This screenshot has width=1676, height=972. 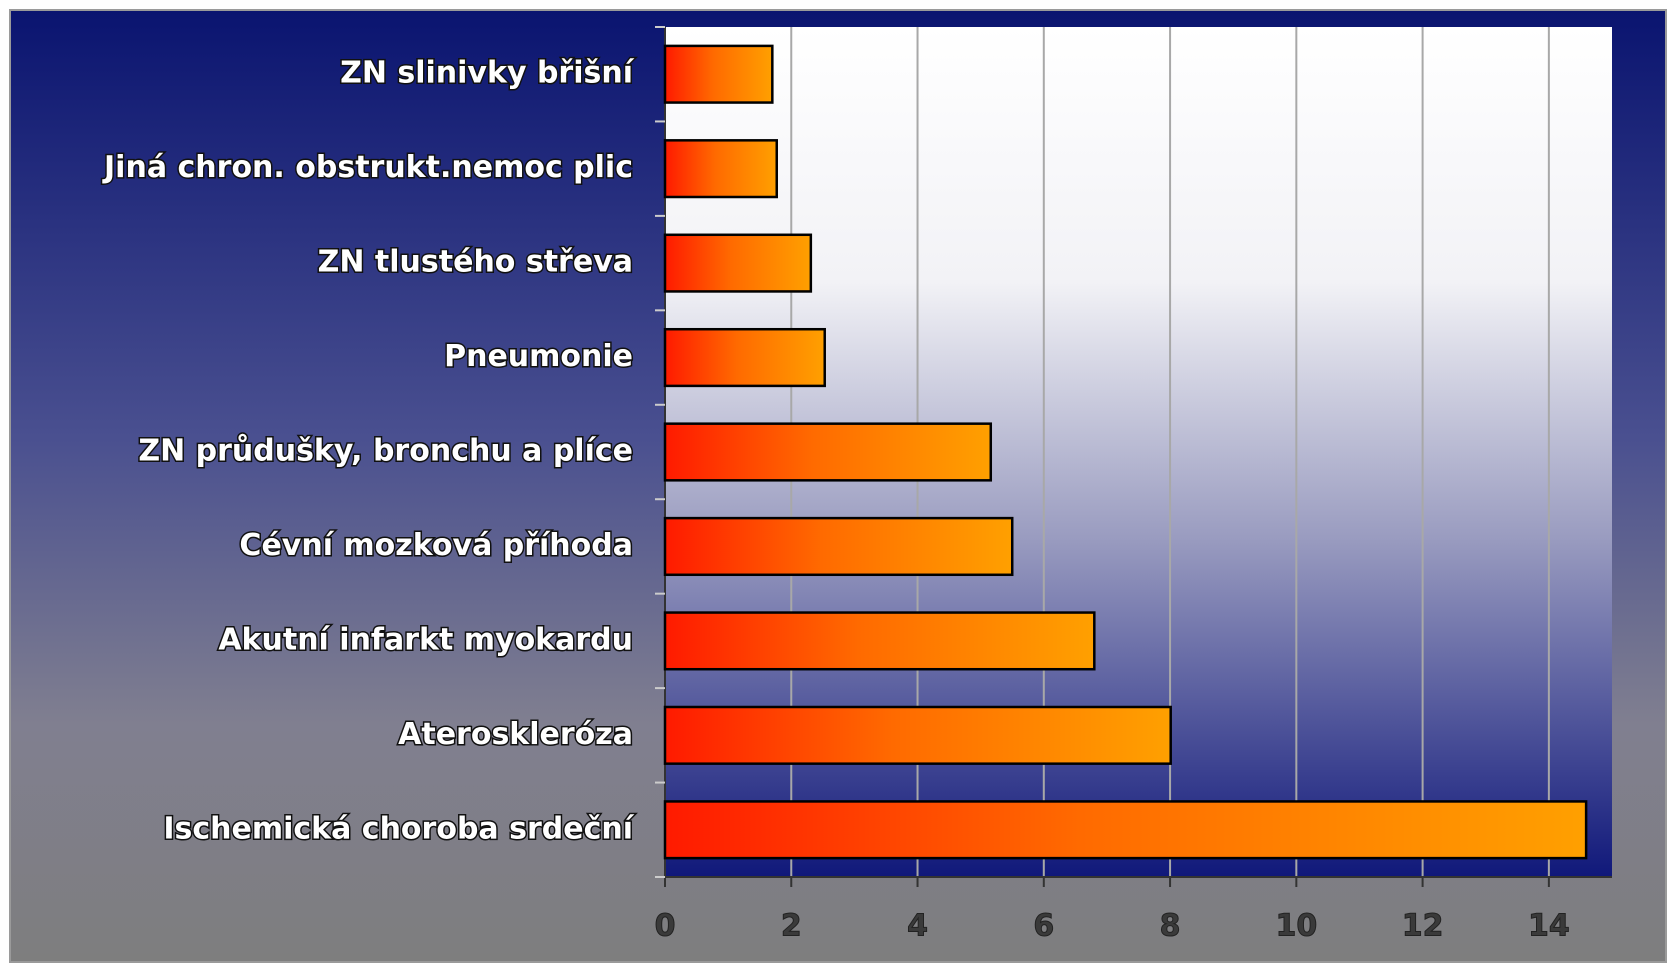 I want to click on x-tick-label: 14, so click(x=1549, y=926).